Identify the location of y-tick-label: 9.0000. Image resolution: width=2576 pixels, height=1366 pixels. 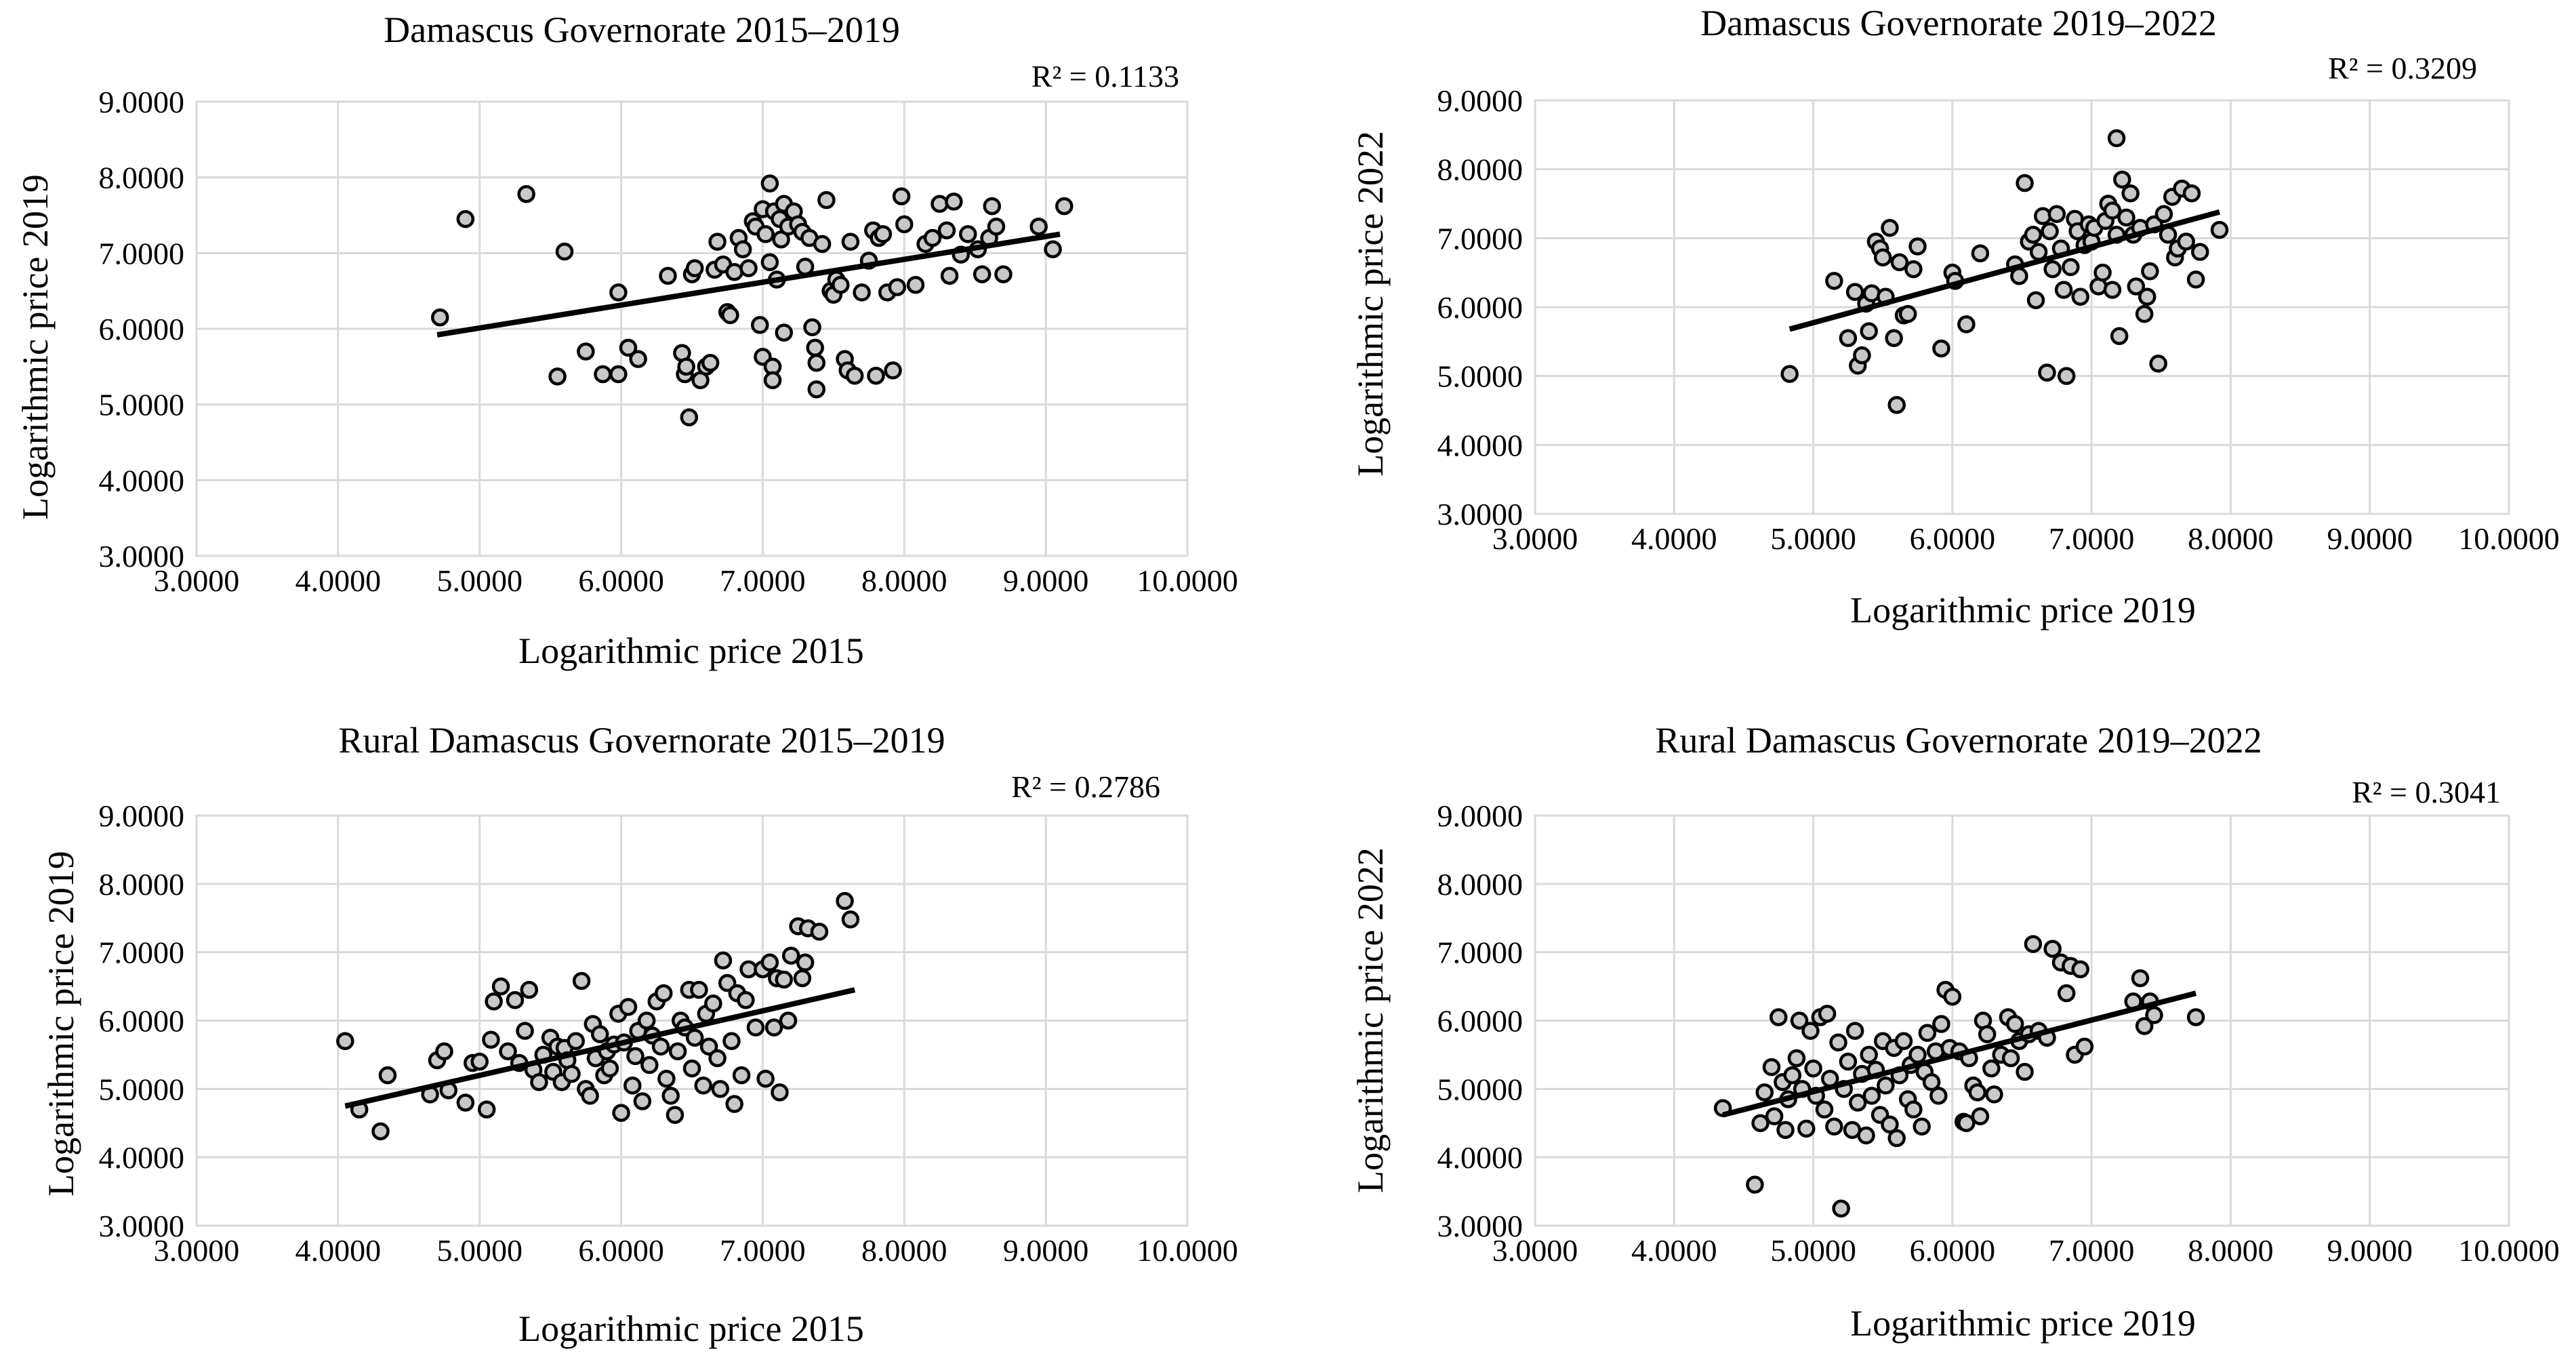
(1481, 816).